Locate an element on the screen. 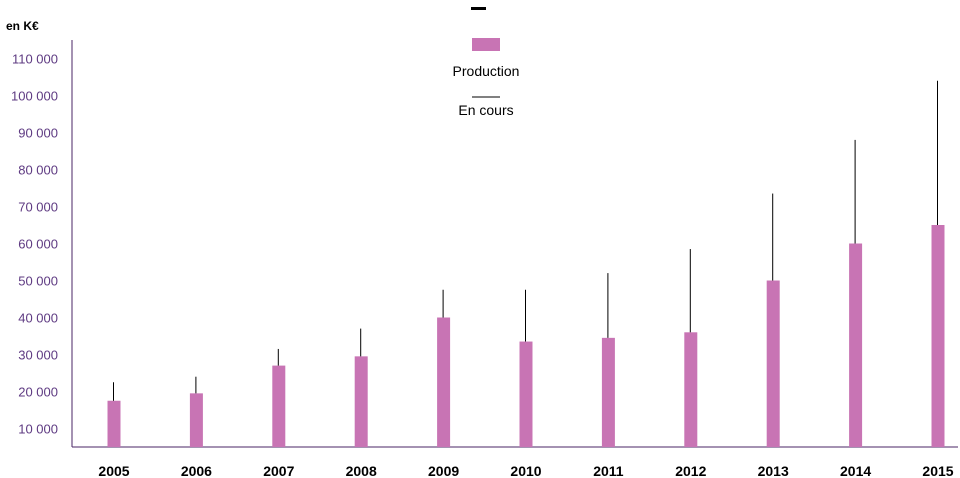 This screenshot has width=960, height=478. y-tick-label: 100 000 is located at coordinates (34, 96).